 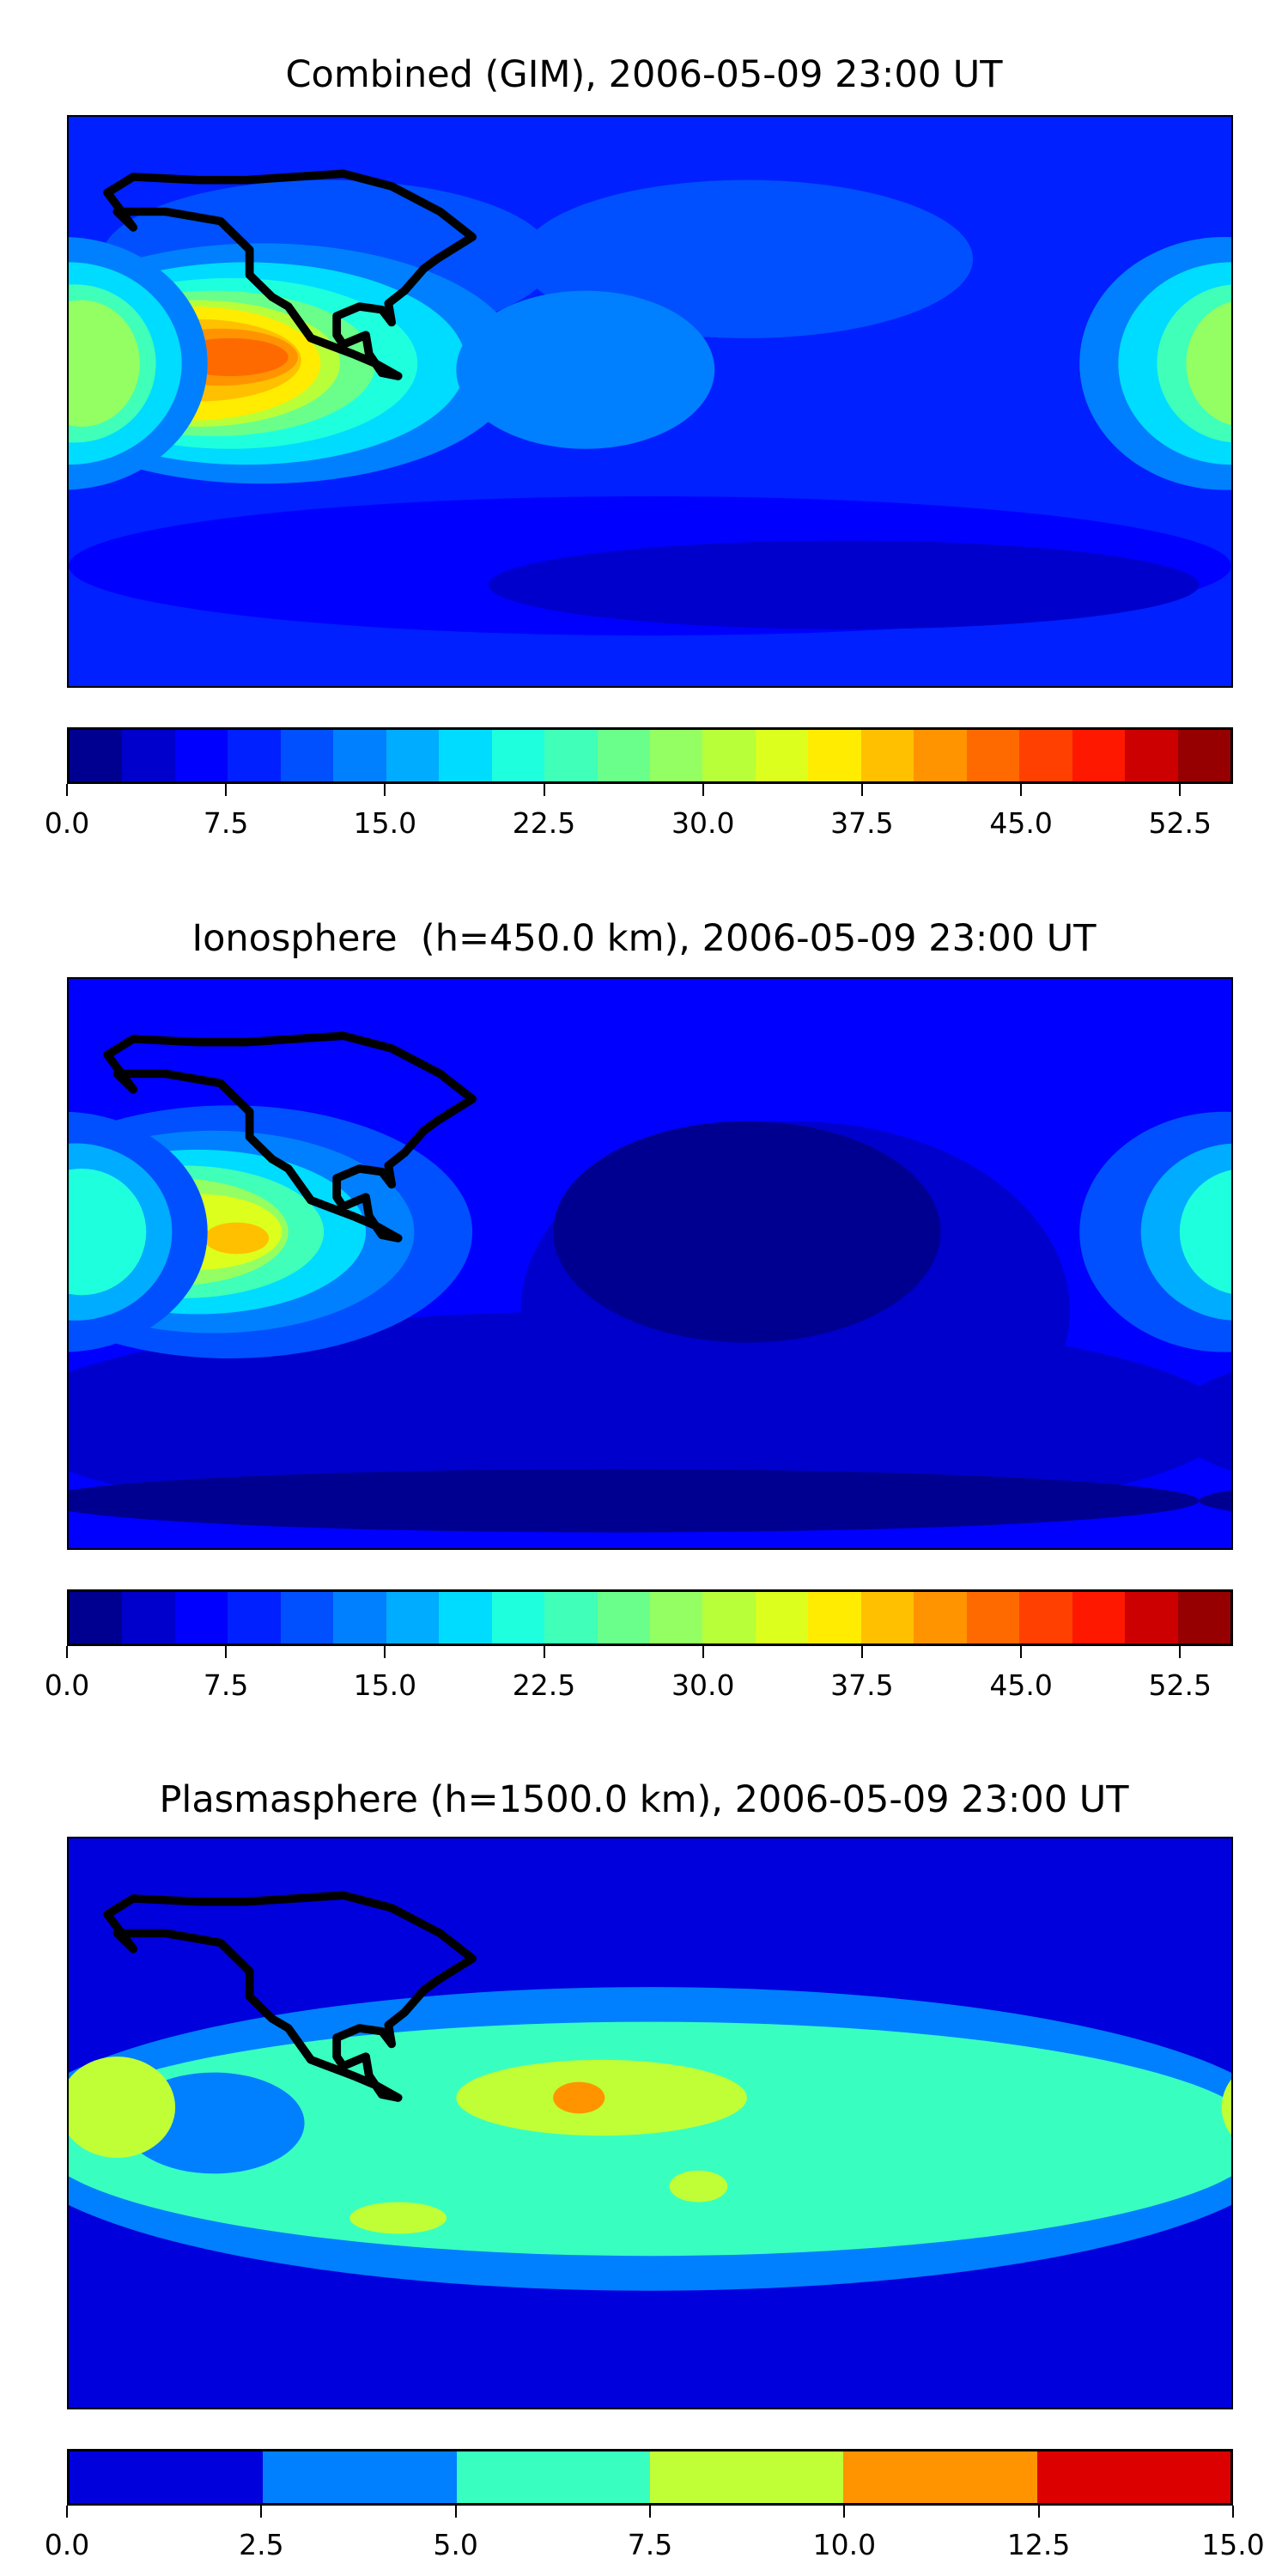 What do you see at coordinates (639, 1676) in the screenshot?
I see `colorbar-ticks-ionosphere: 0.0 7.5 15.0 22.5 30.0 37.5 45.0 52.5` at bounding box center [639, 1676].